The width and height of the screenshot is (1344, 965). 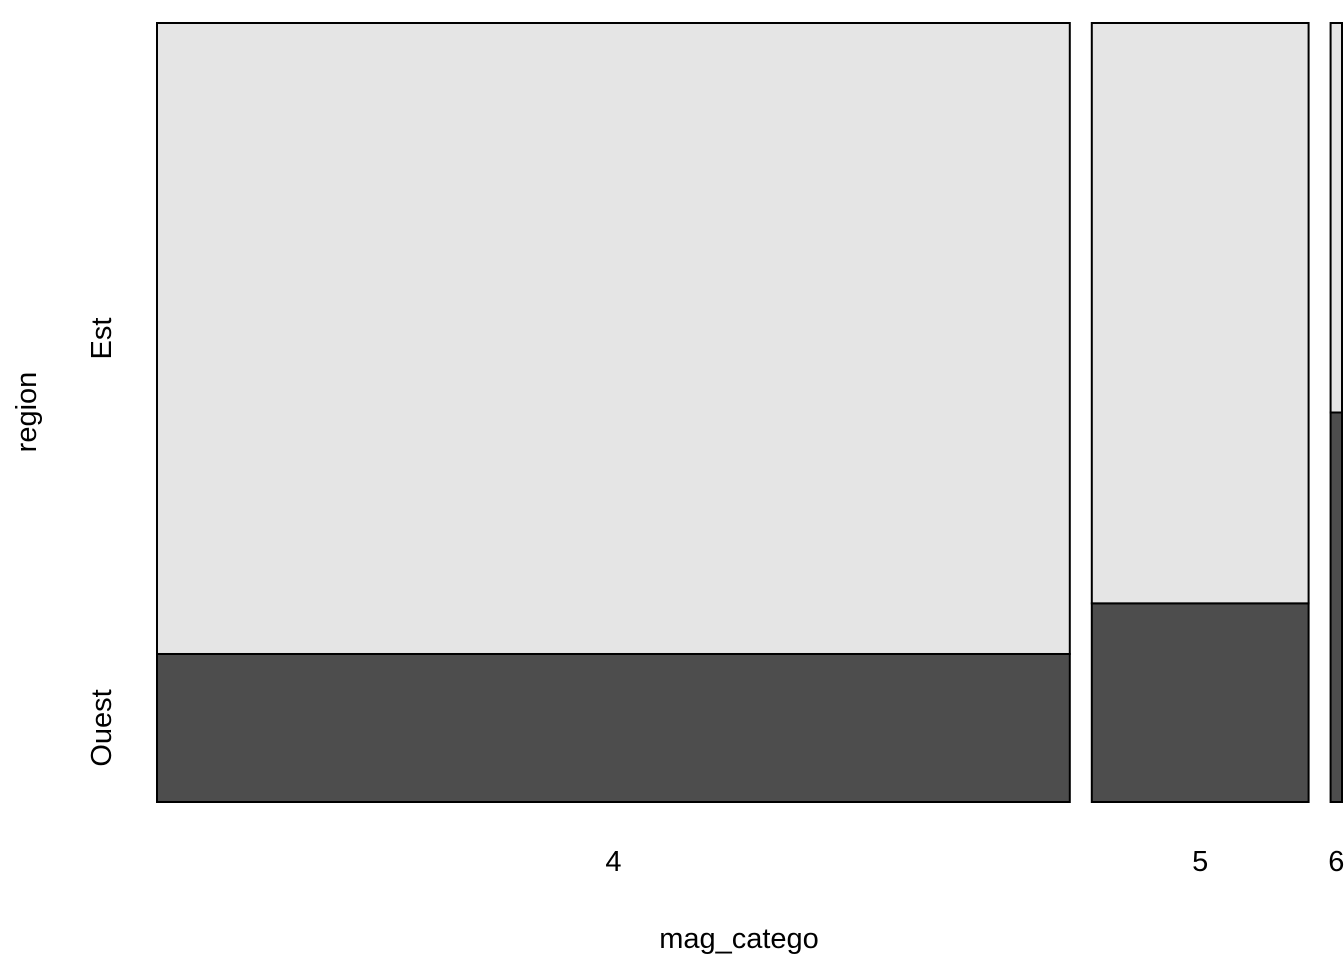 What do you see at coordinates (613, 727) in the screenshot?
I see `tile-4-ouest` at bounding box center [613, 727].